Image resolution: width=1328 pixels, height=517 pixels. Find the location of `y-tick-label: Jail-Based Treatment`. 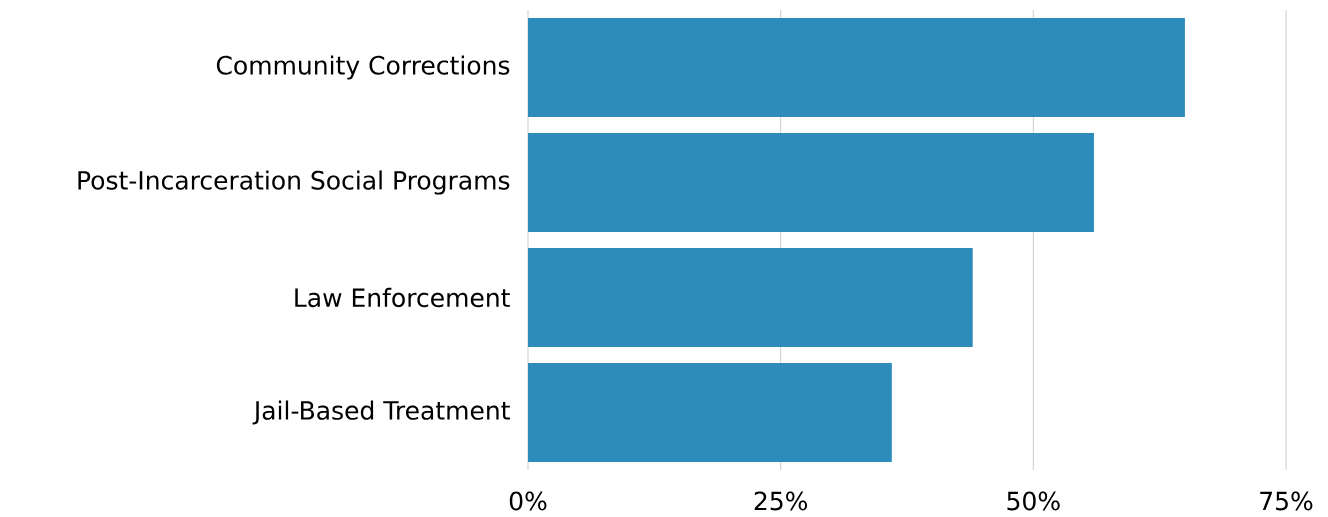

y-tick-label: Jail-Based Treatment is located at coordinates (381, 412).